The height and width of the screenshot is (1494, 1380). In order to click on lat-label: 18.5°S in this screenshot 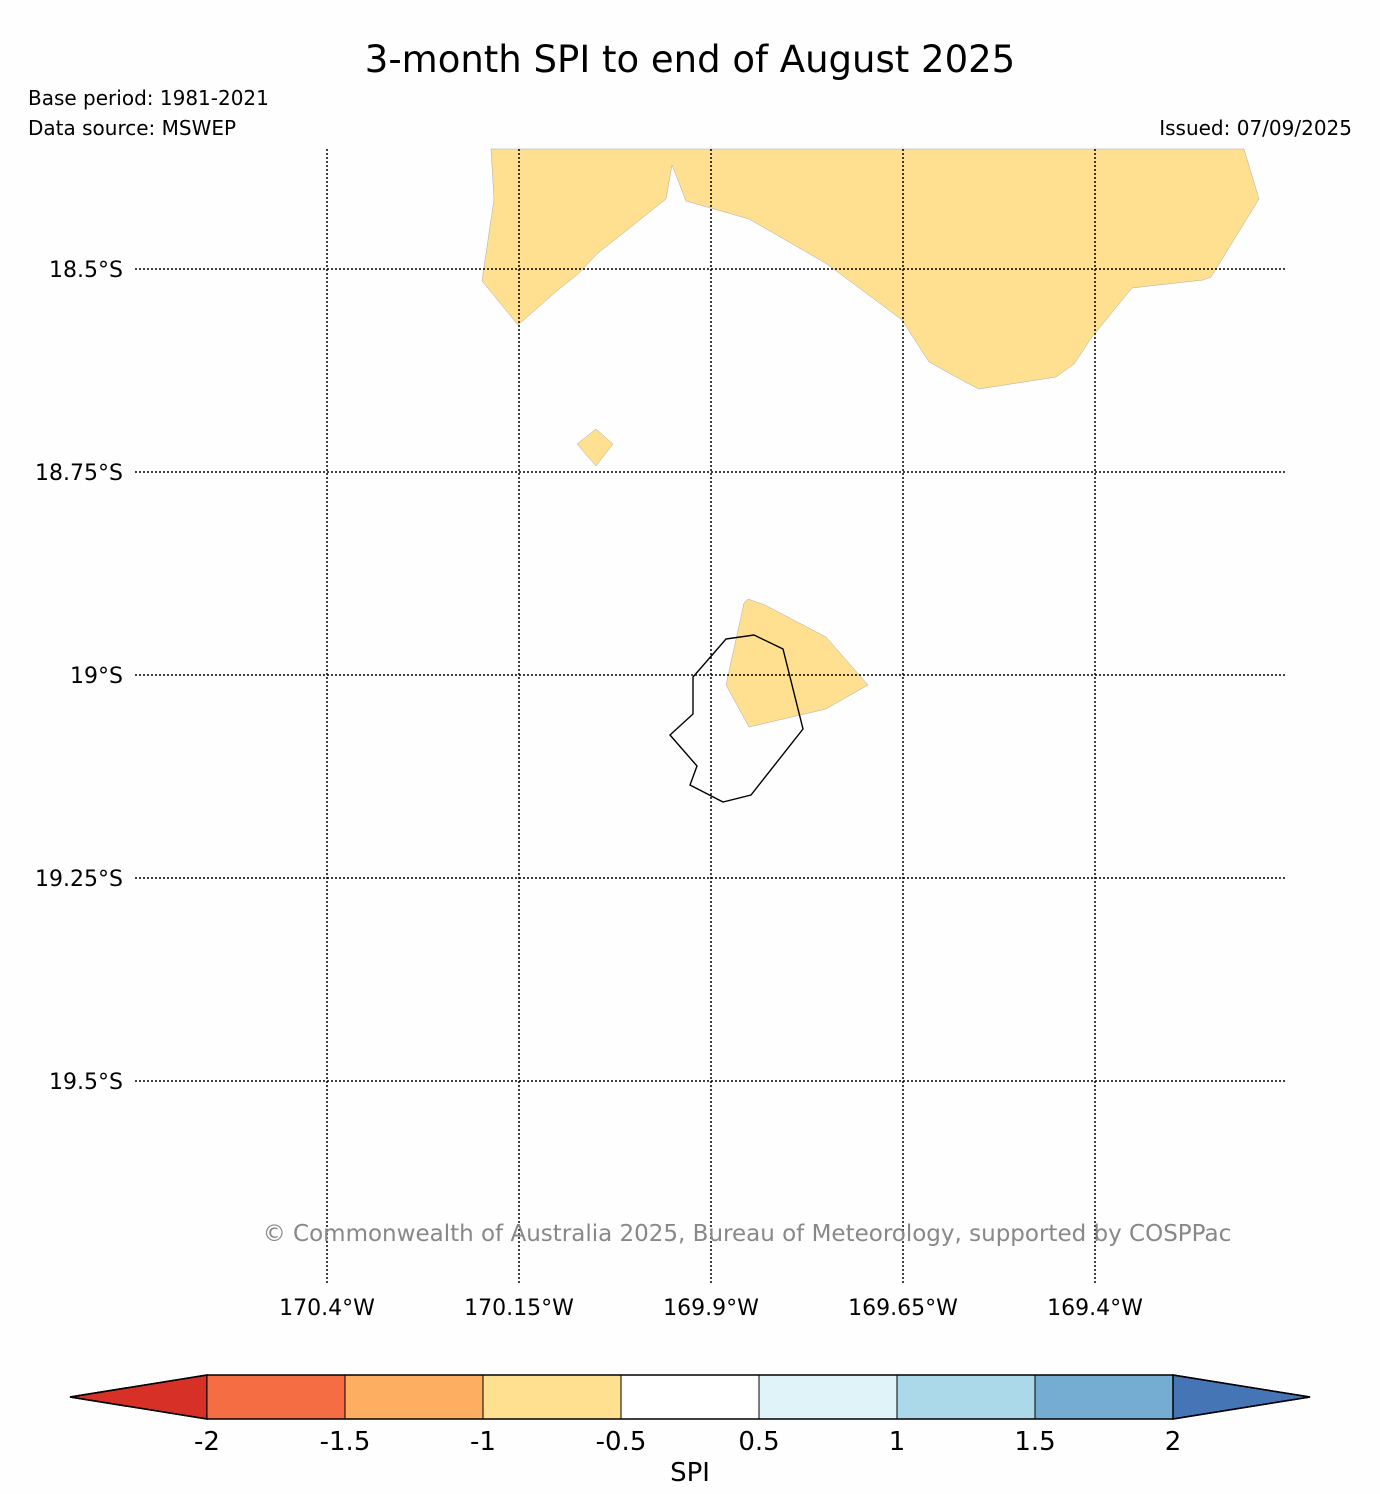, I will do `click(86, 270)`.